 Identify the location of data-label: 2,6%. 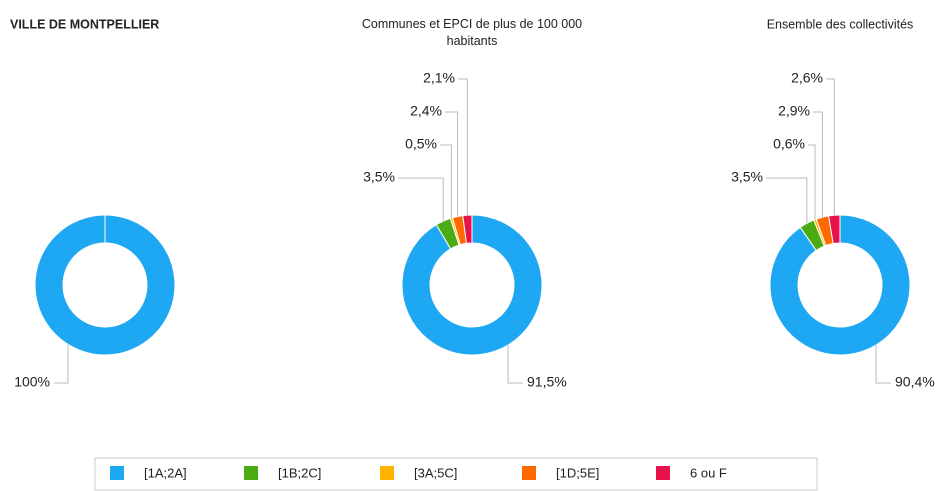
(807, 78).